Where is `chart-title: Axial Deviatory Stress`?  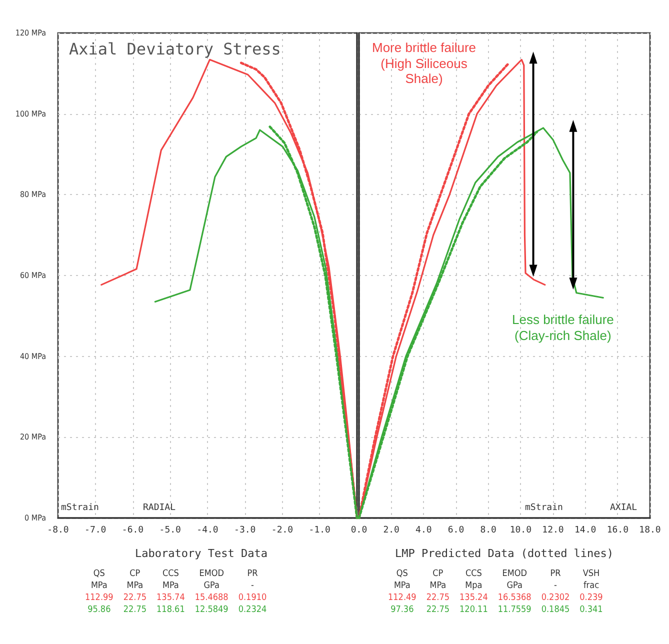 chart-title: Axial Deviatory Stress is located at coordinates (175, 49).